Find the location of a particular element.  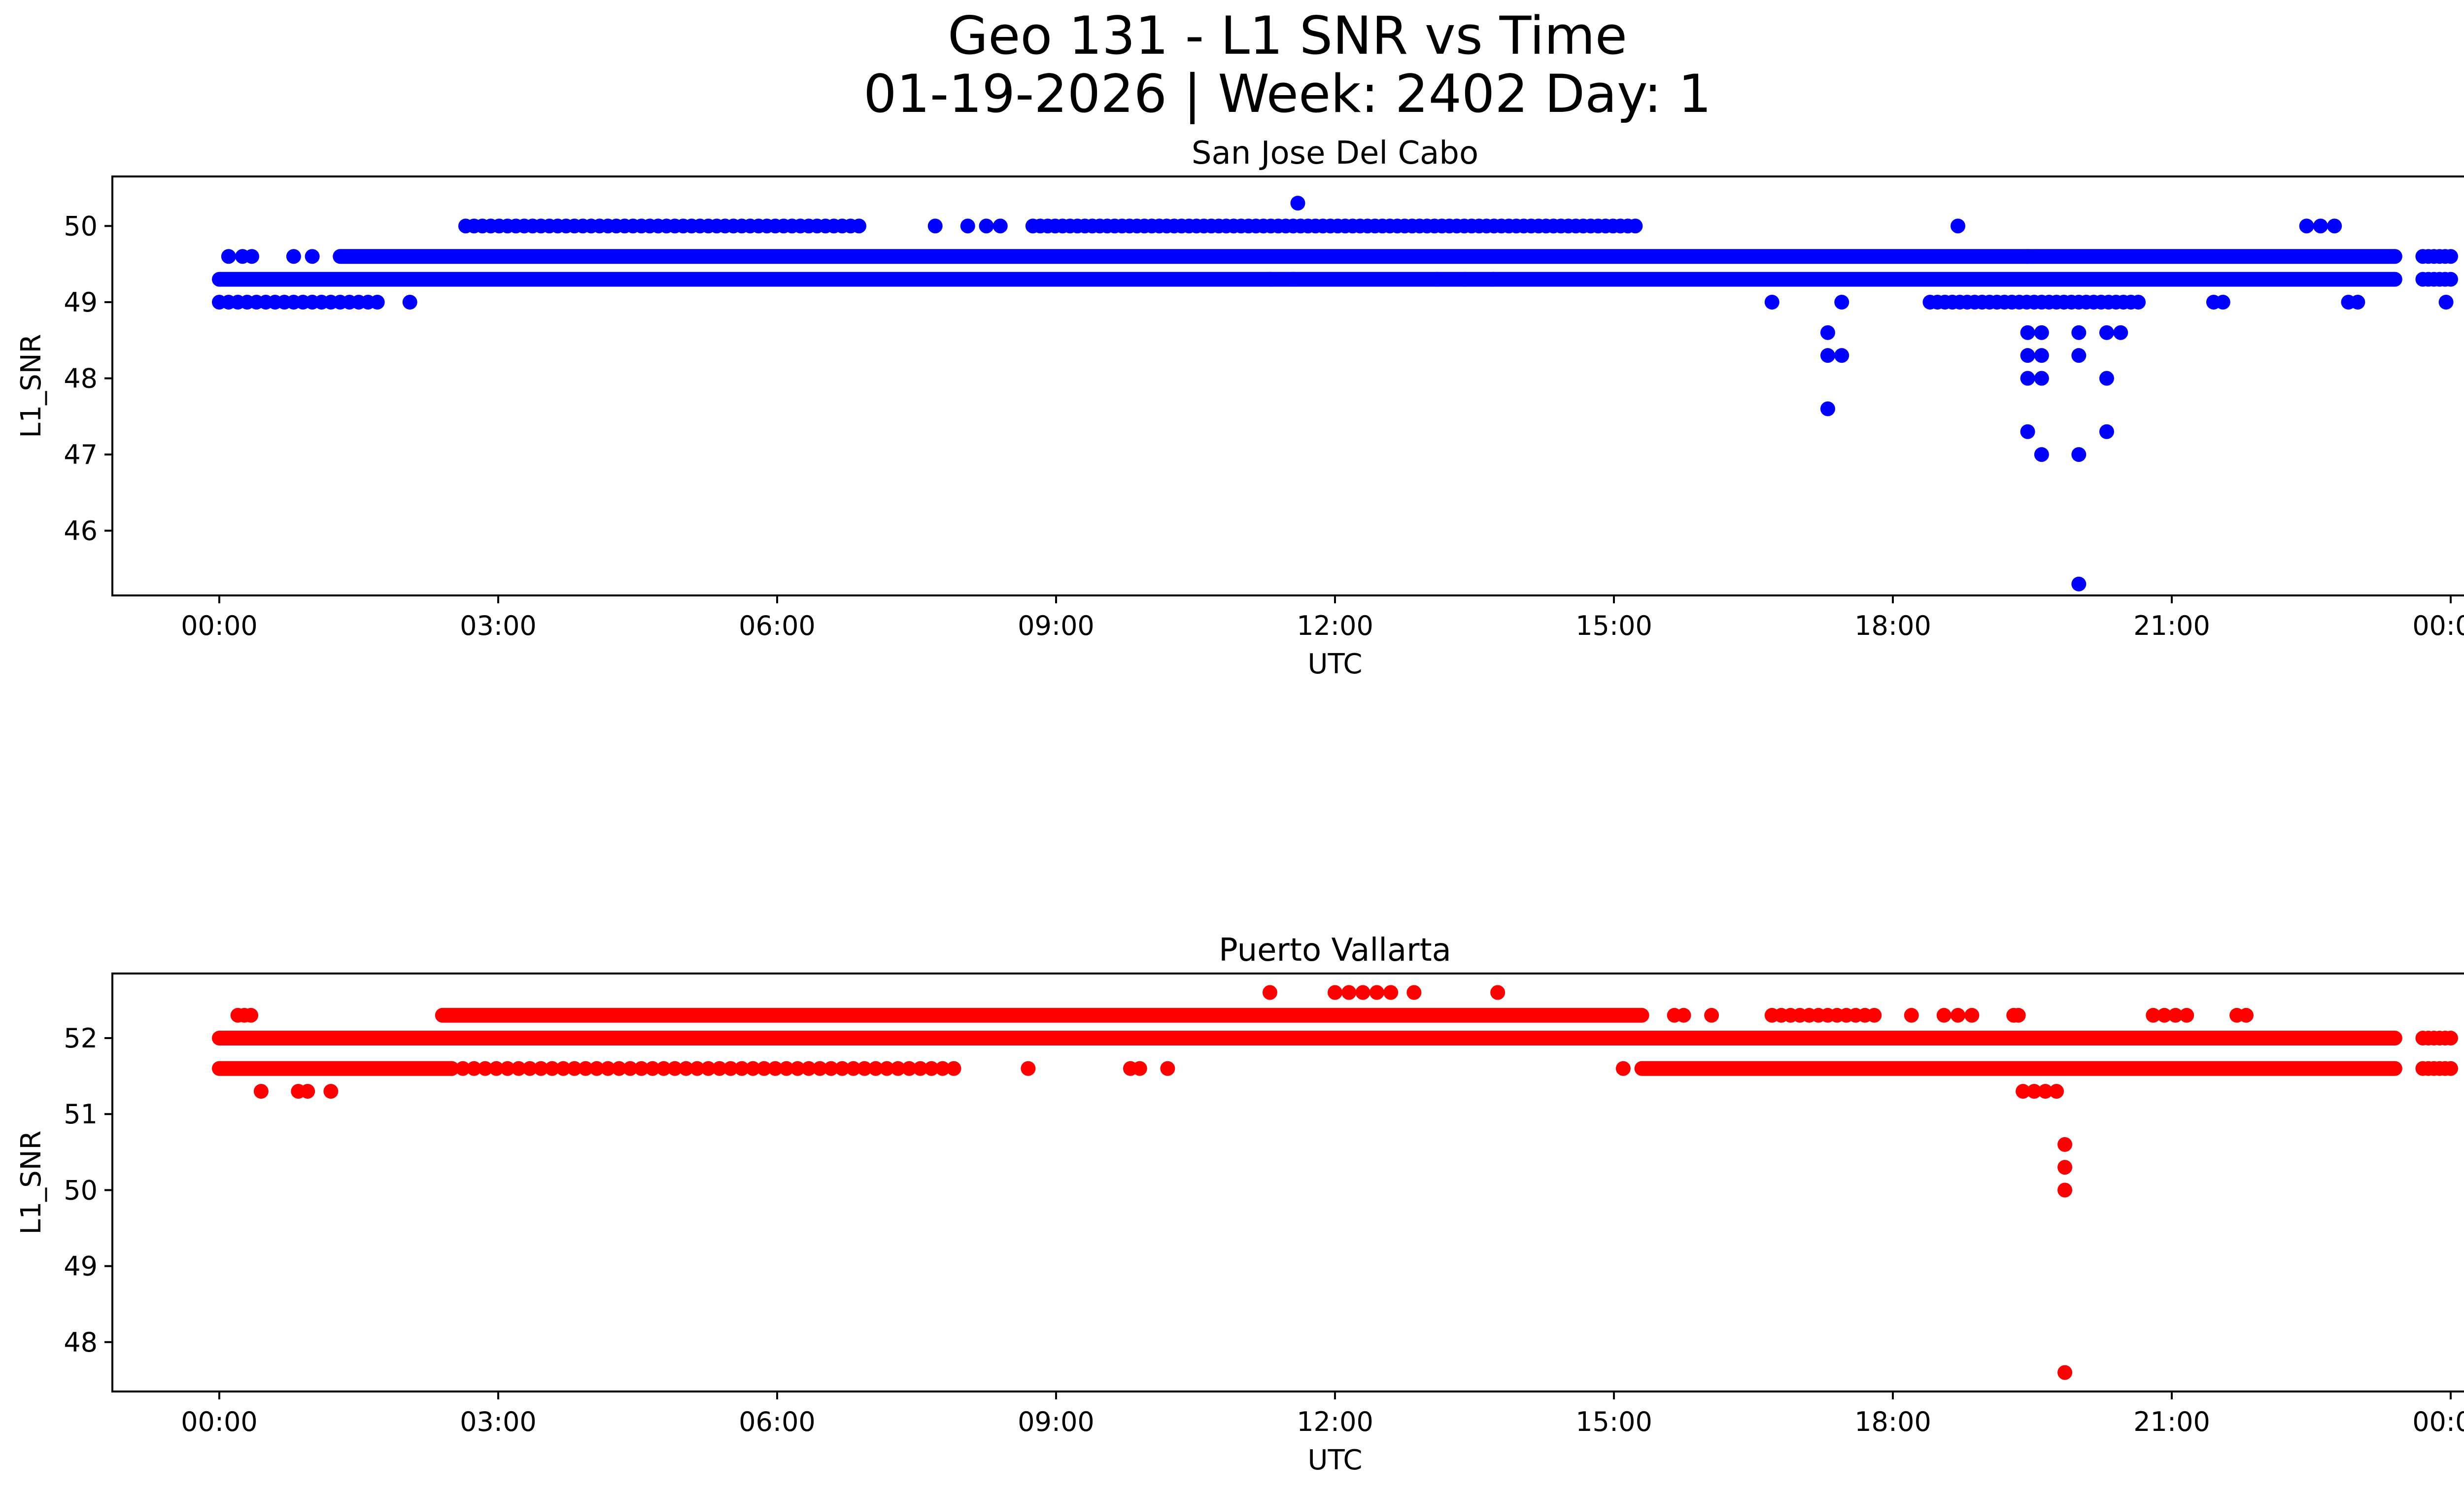

y-tick-label: 50 is located at coordinates (81, 226).